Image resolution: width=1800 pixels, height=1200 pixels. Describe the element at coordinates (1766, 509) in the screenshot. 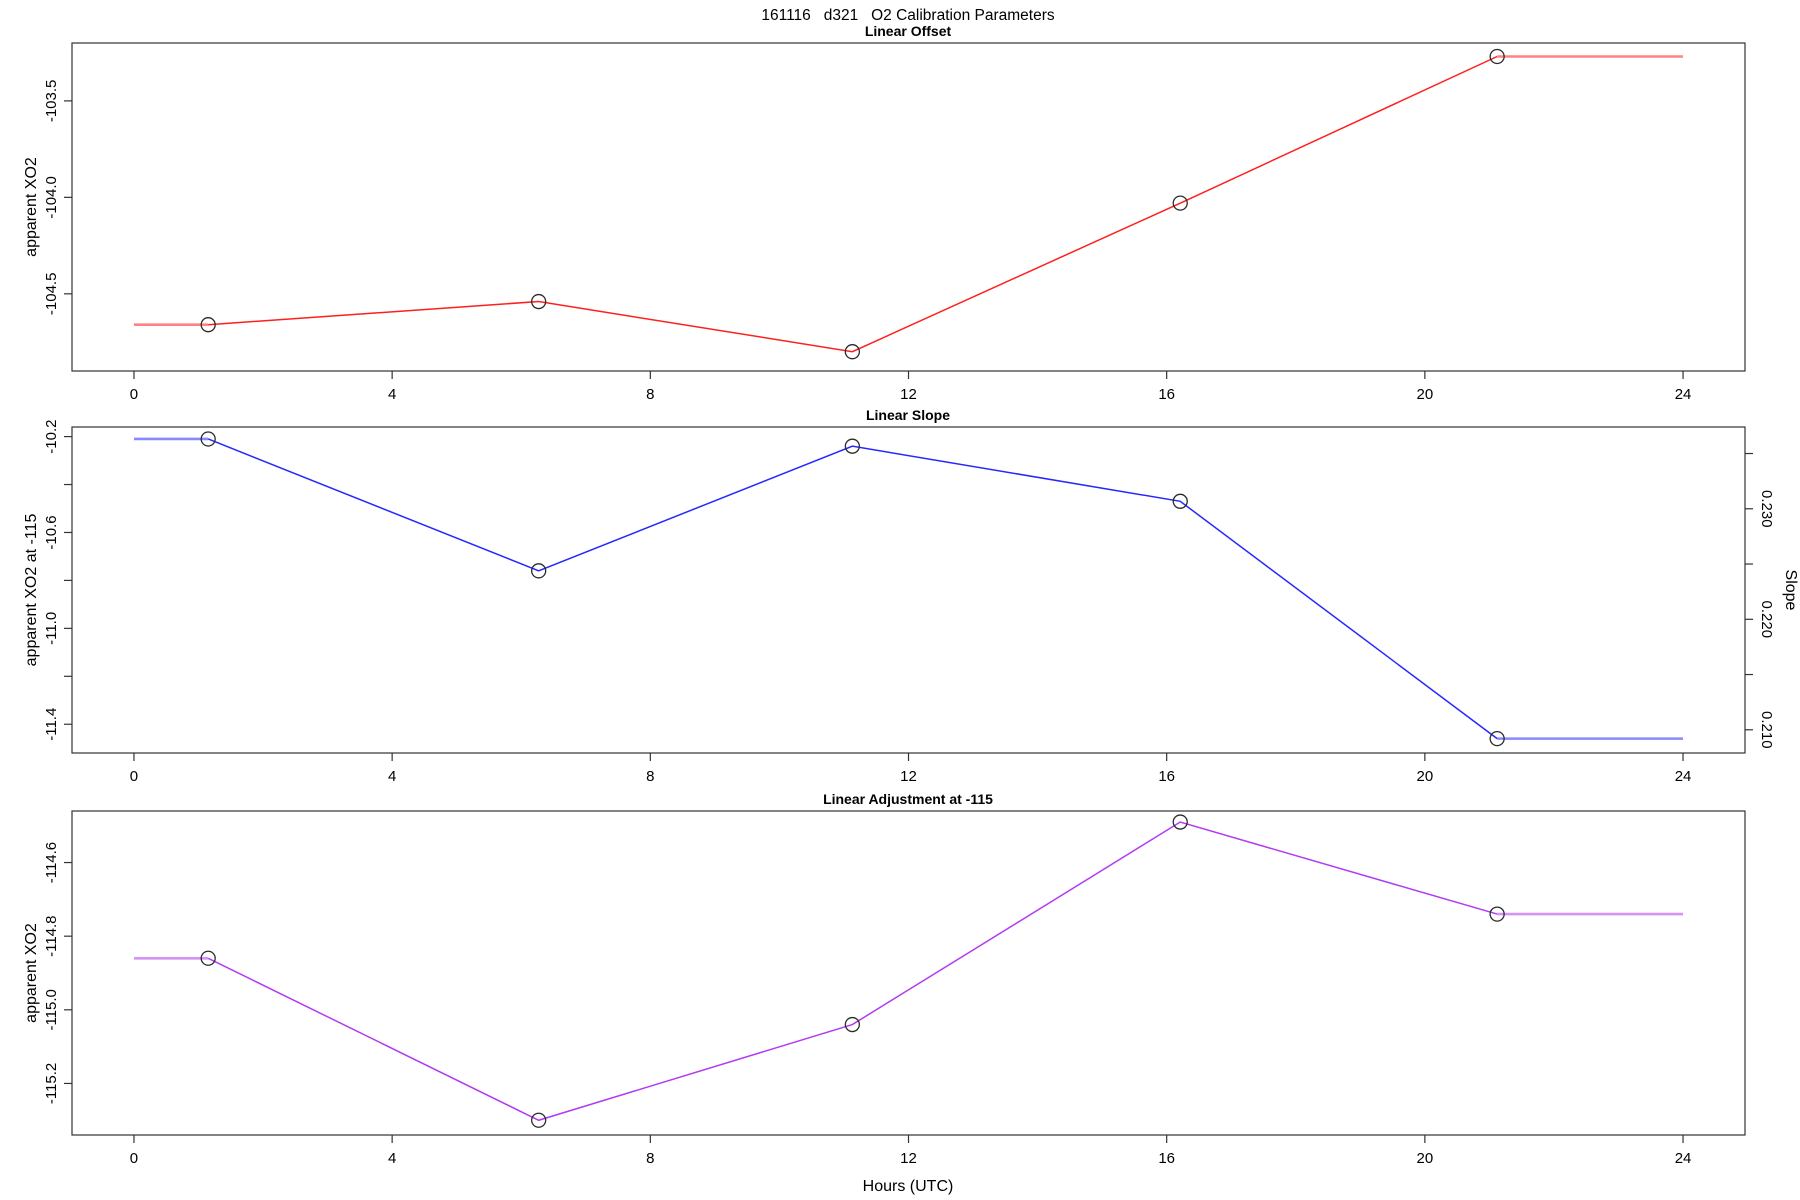

I see `right-y-tick-label: 0.230` at that location.